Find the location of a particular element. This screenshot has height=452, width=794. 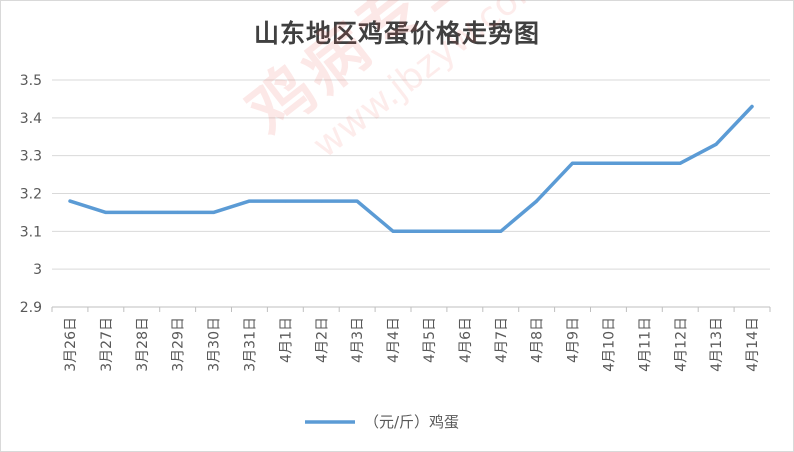

x-tick-label: 4月12日 is located at coordinates (681, 344).